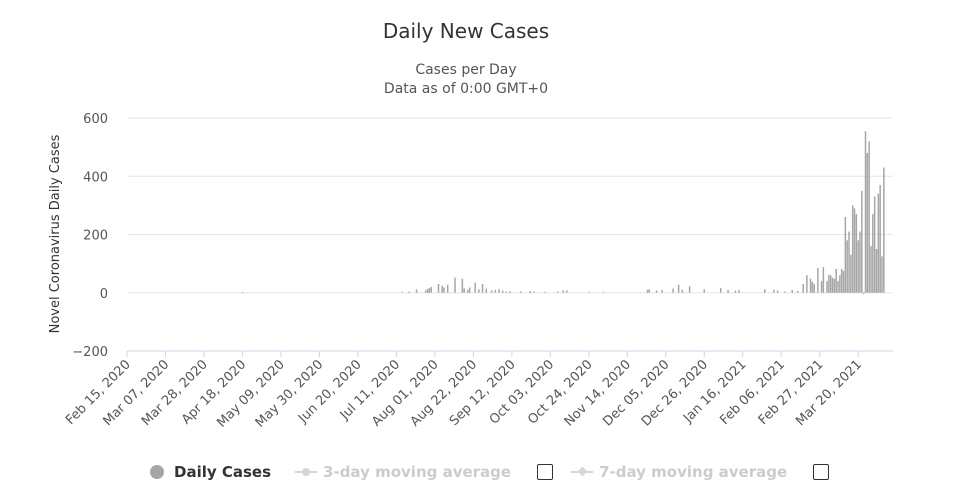 The image size is (972, 493). I want to click on legend-item-daily-cases: Daily Cases, so click(210, 472).